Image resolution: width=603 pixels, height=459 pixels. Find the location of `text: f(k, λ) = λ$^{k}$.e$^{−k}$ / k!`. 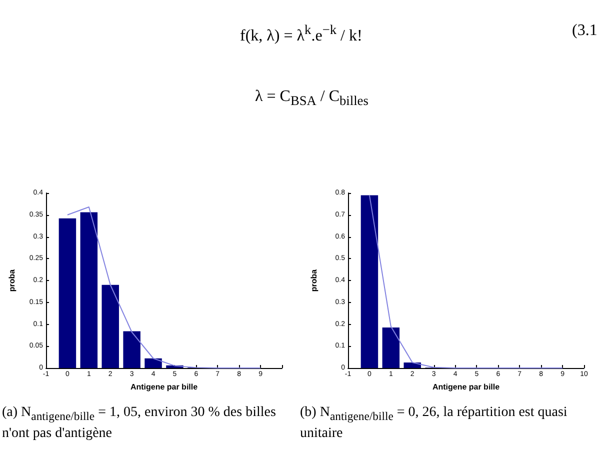

text: f(k, λ) = λ$^{k}$.e$^{−k}$ / k! is located at coordinates (301, 34).